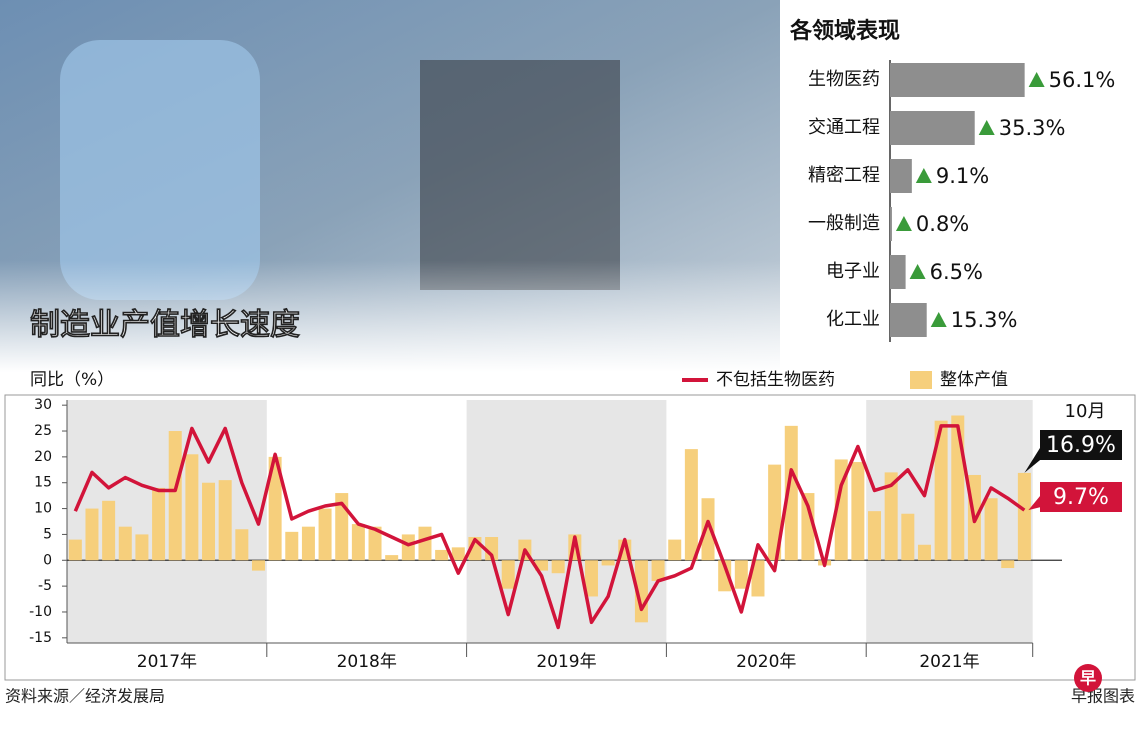 This screenshot has width=1140, height=730. What do you see at coordinates (775, 380) in the screenshot?
I see `legend-label: 不包括生物医药` at bounding box center [775, 380].